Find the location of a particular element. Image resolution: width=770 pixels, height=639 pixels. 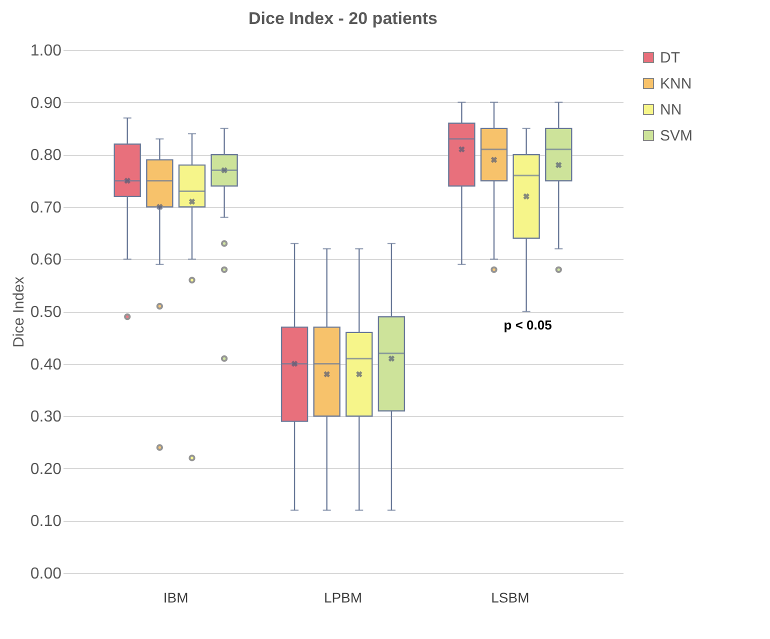

x-tick-label: LSBM is located at coordinates (510, 598).